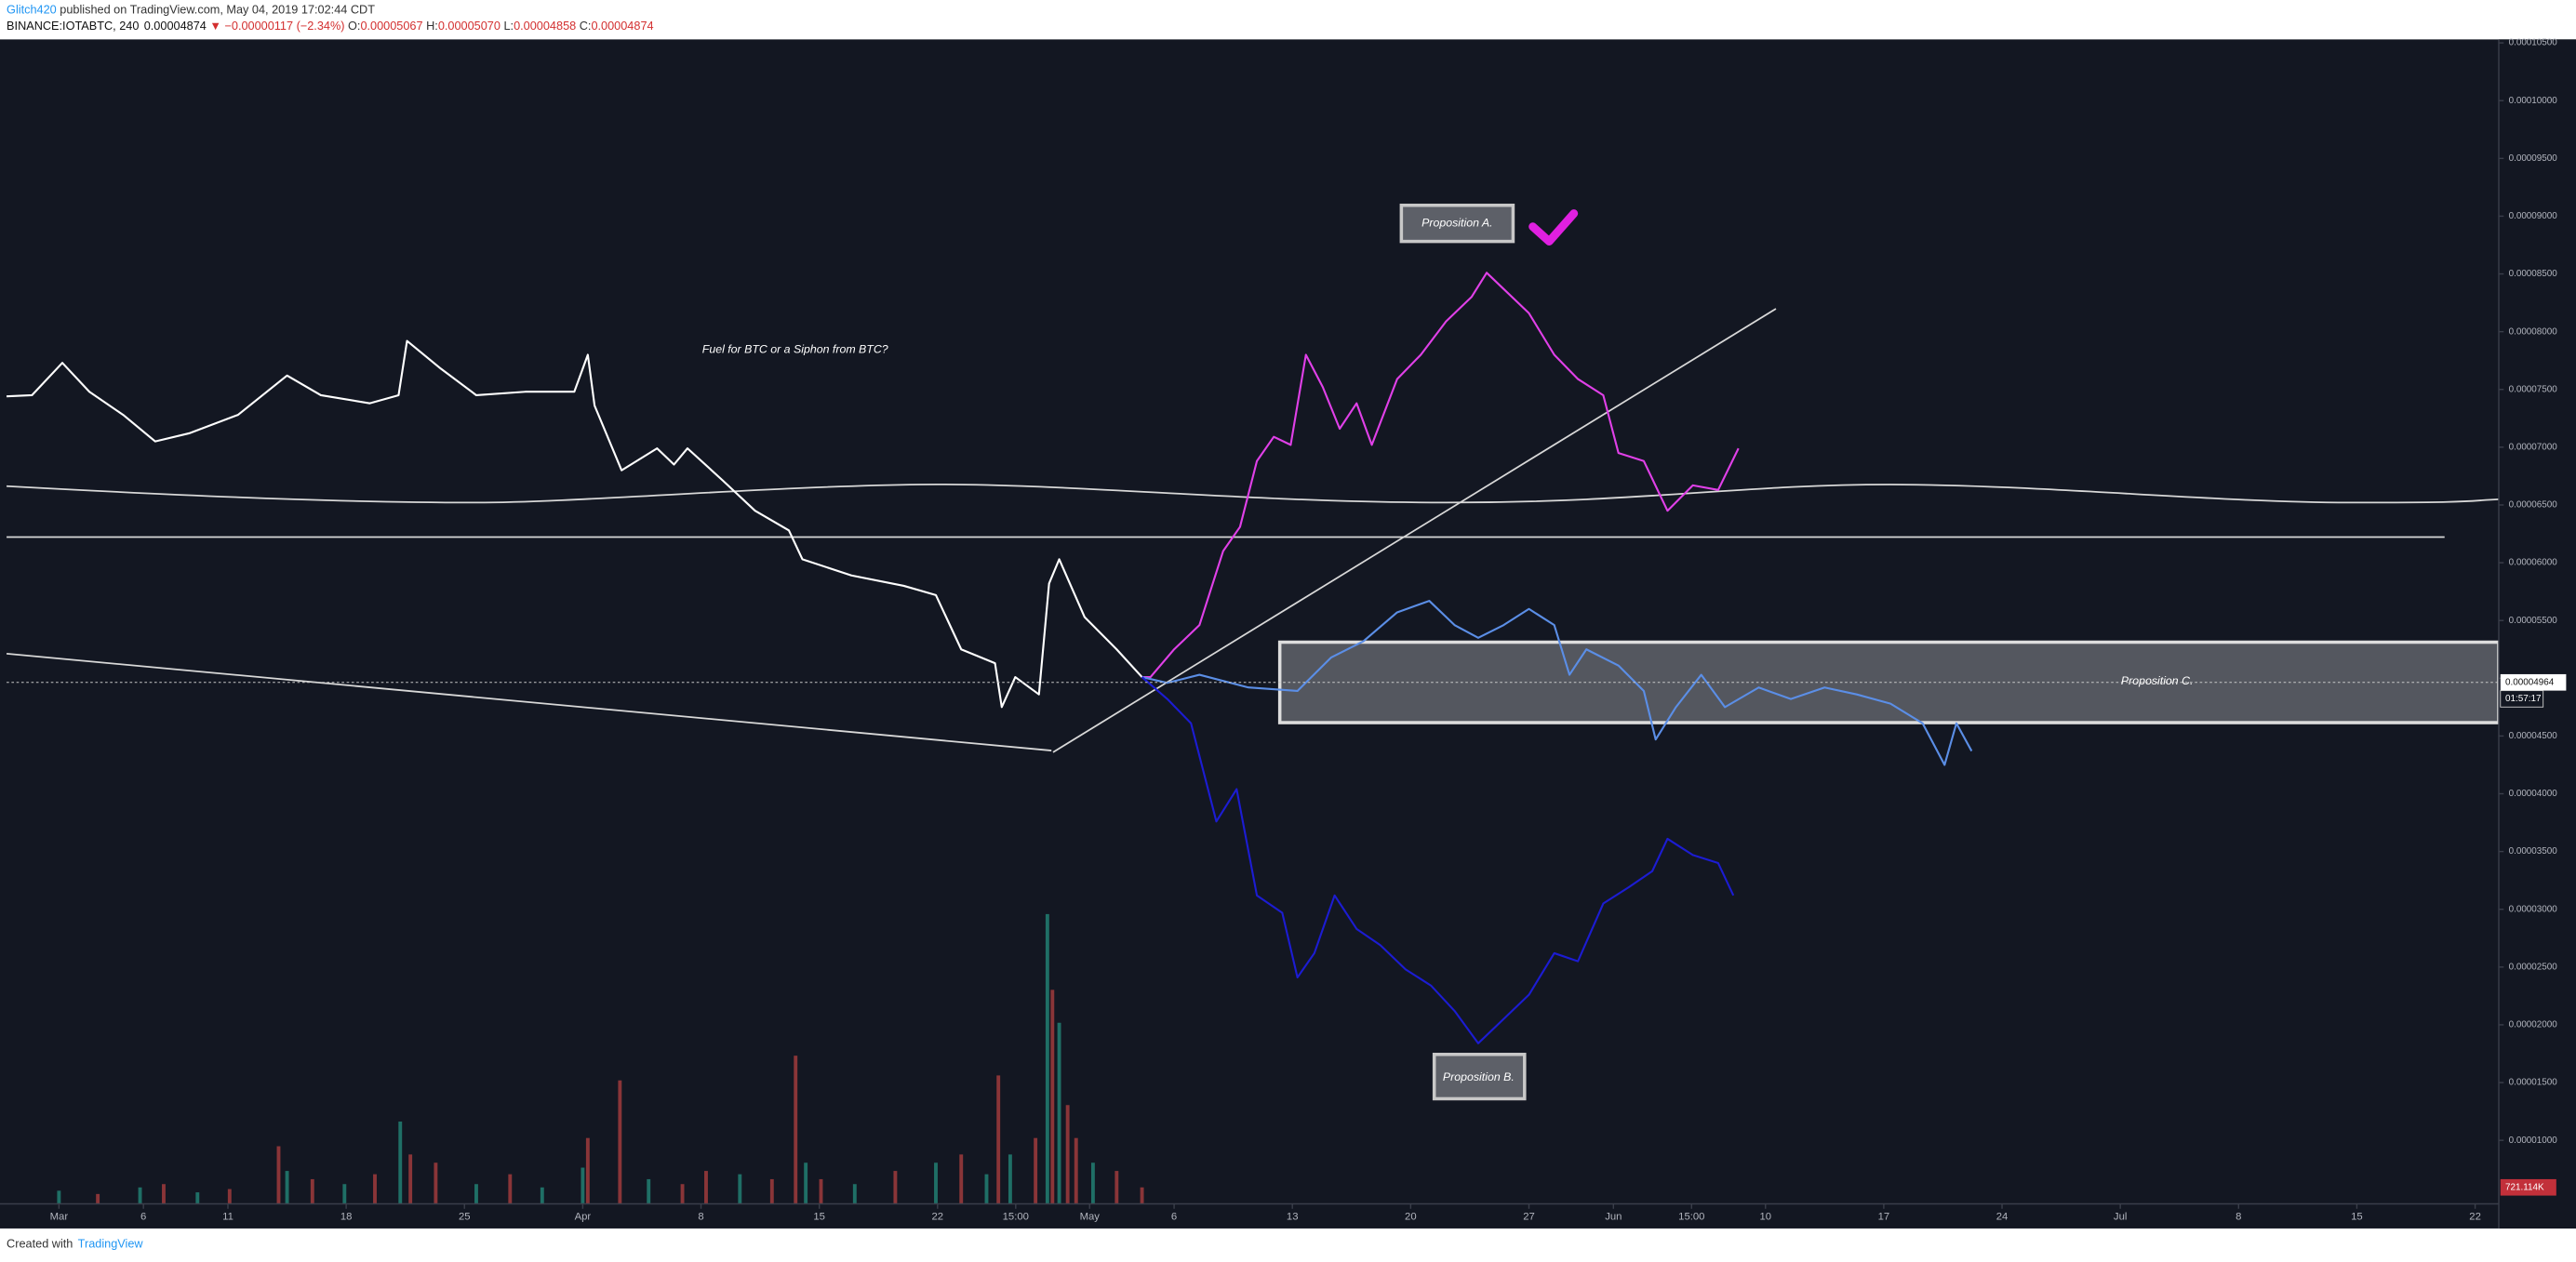 This screenshot has height=1262, width=2576. What do you see at coordinates (73, 26) in the screenshot?
I see `symbol: BINANCE:IOTABTC, 240` at bounding box center [73, 26].